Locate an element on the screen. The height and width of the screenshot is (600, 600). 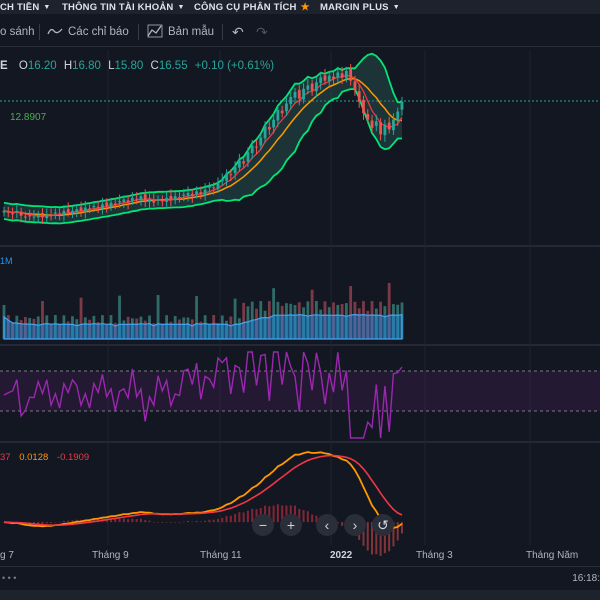
templates-icon is located at coordinates (155, 32).